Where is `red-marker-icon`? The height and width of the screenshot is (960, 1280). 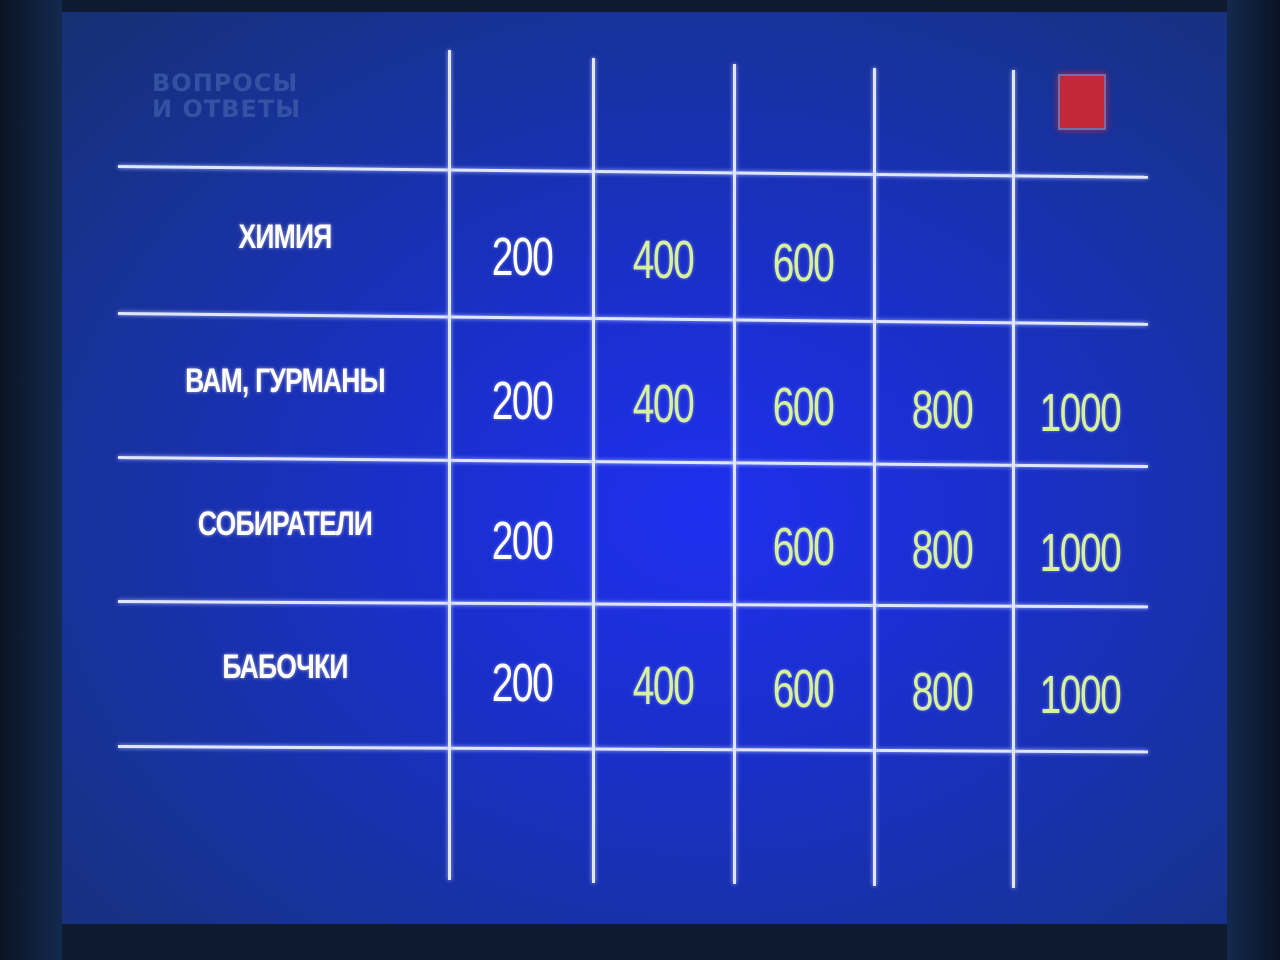 red-marker-icon is located at coordinates (1082, 102).